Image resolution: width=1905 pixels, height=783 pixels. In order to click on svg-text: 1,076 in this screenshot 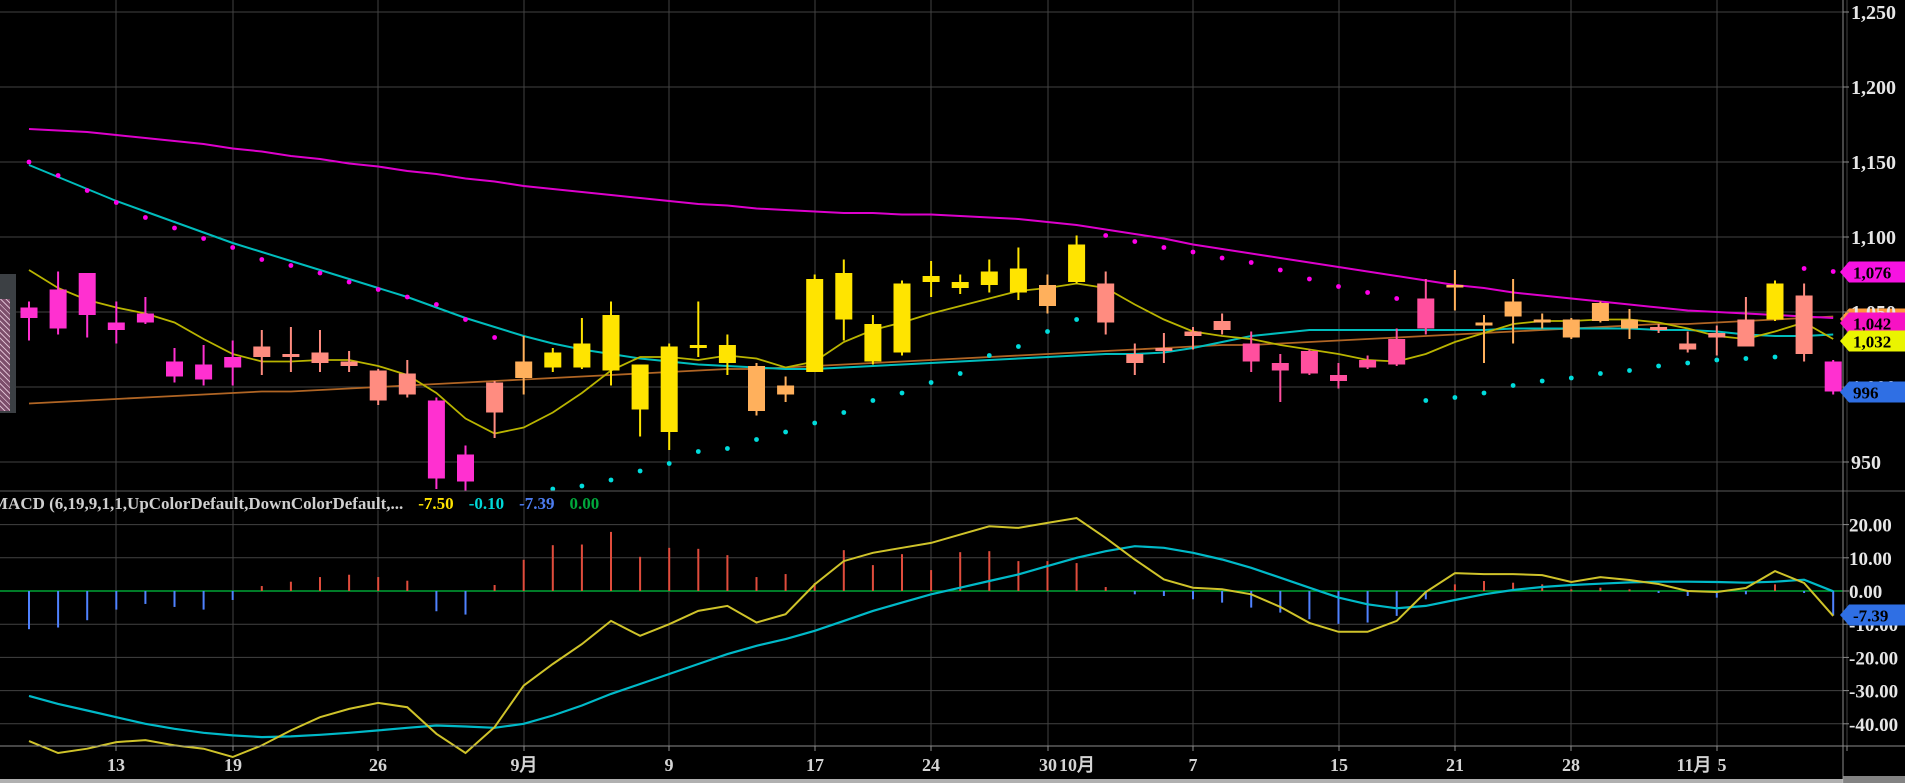, I will do `click(1872, 273)`.